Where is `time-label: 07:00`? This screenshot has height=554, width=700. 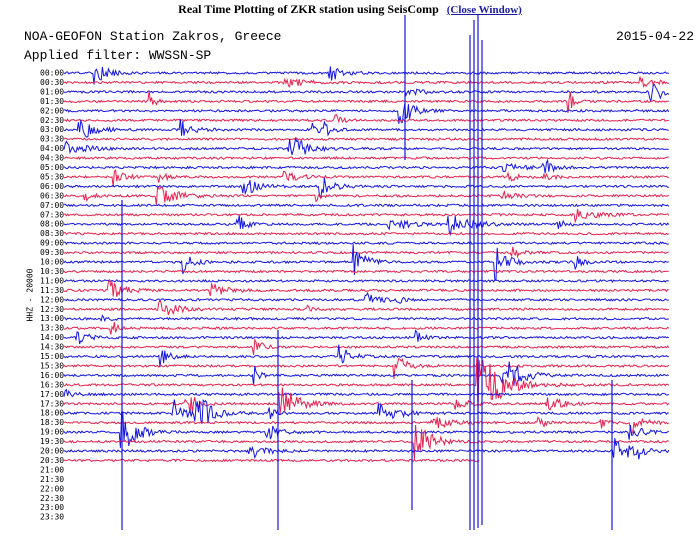
time-label: 07:00 is located at coordinates (52, 205).